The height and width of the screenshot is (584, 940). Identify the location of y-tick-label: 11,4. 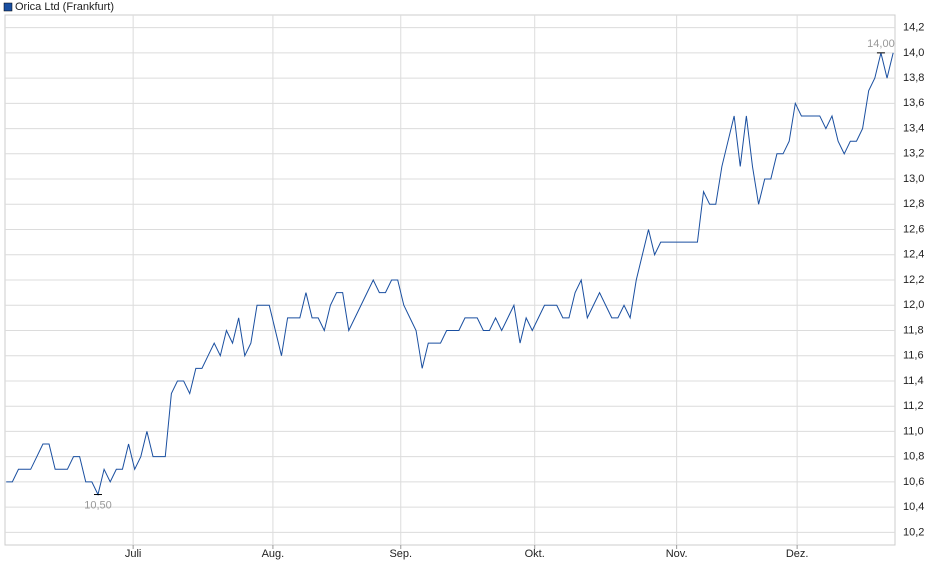
(913, 381).